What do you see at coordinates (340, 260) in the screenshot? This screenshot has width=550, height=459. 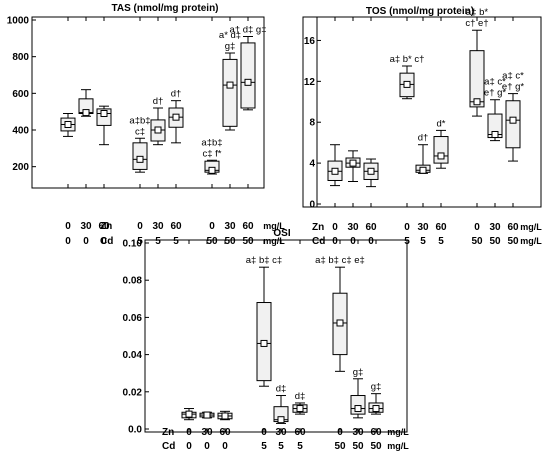 I see `significance-label: a‡ b‡ c‡ e‡` at bounding box center [340, 260].